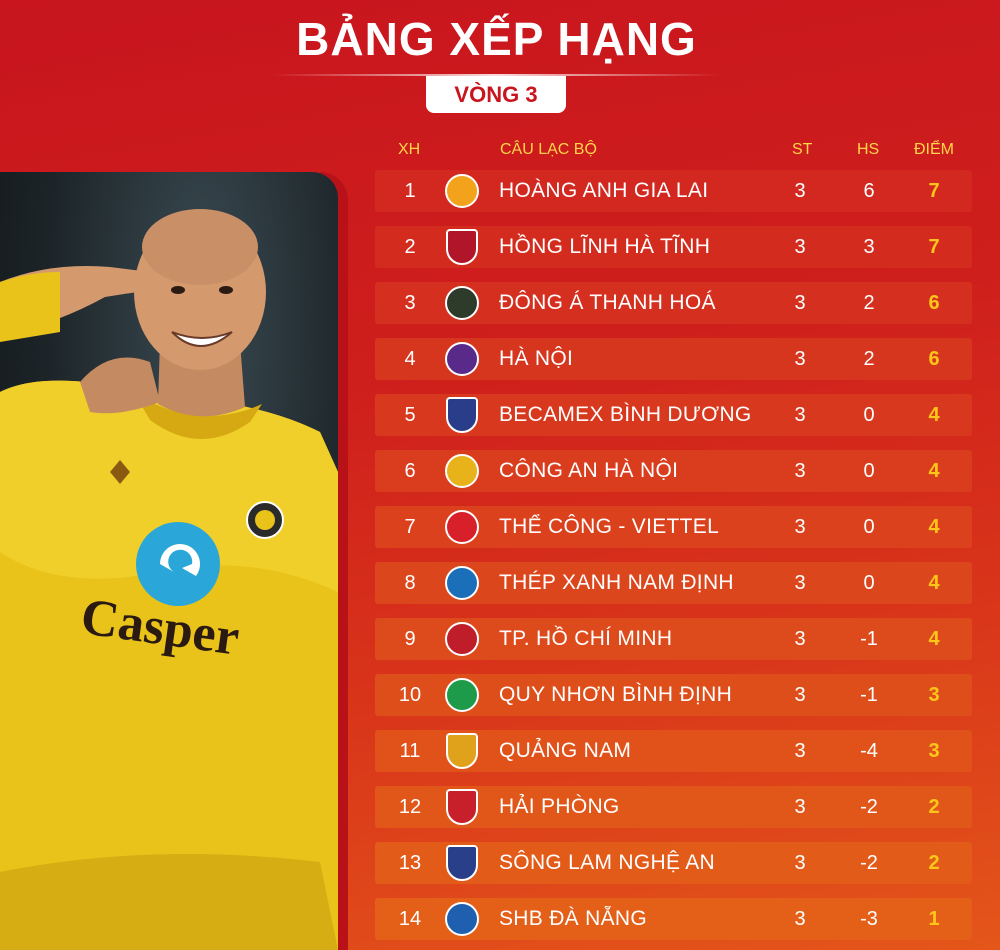 The width and height of the screenshot is (1000, 950). I want to click on club-name: TP. HỒ CHÍ MINH, so click(586, 638).